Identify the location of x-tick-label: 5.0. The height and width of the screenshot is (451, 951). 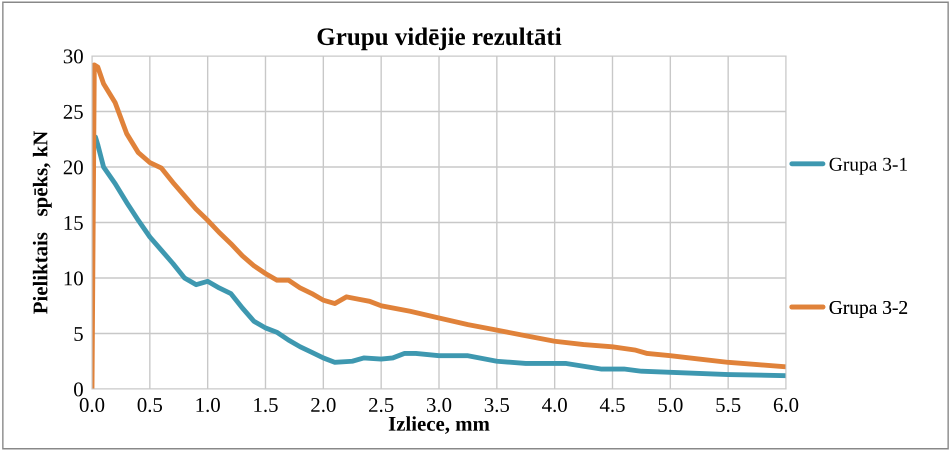
(670, 405).